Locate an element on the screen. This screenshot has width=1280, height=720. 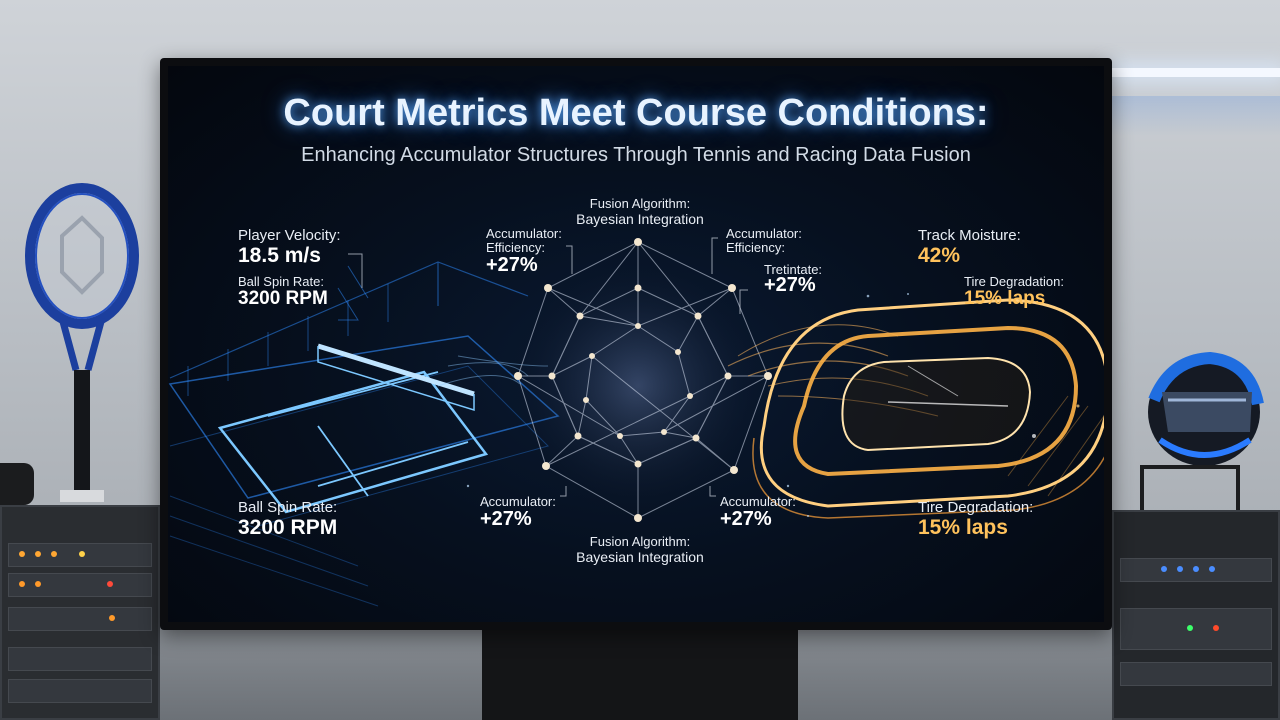
track-moisture-value: 42% is located at coordinates (939, 255).